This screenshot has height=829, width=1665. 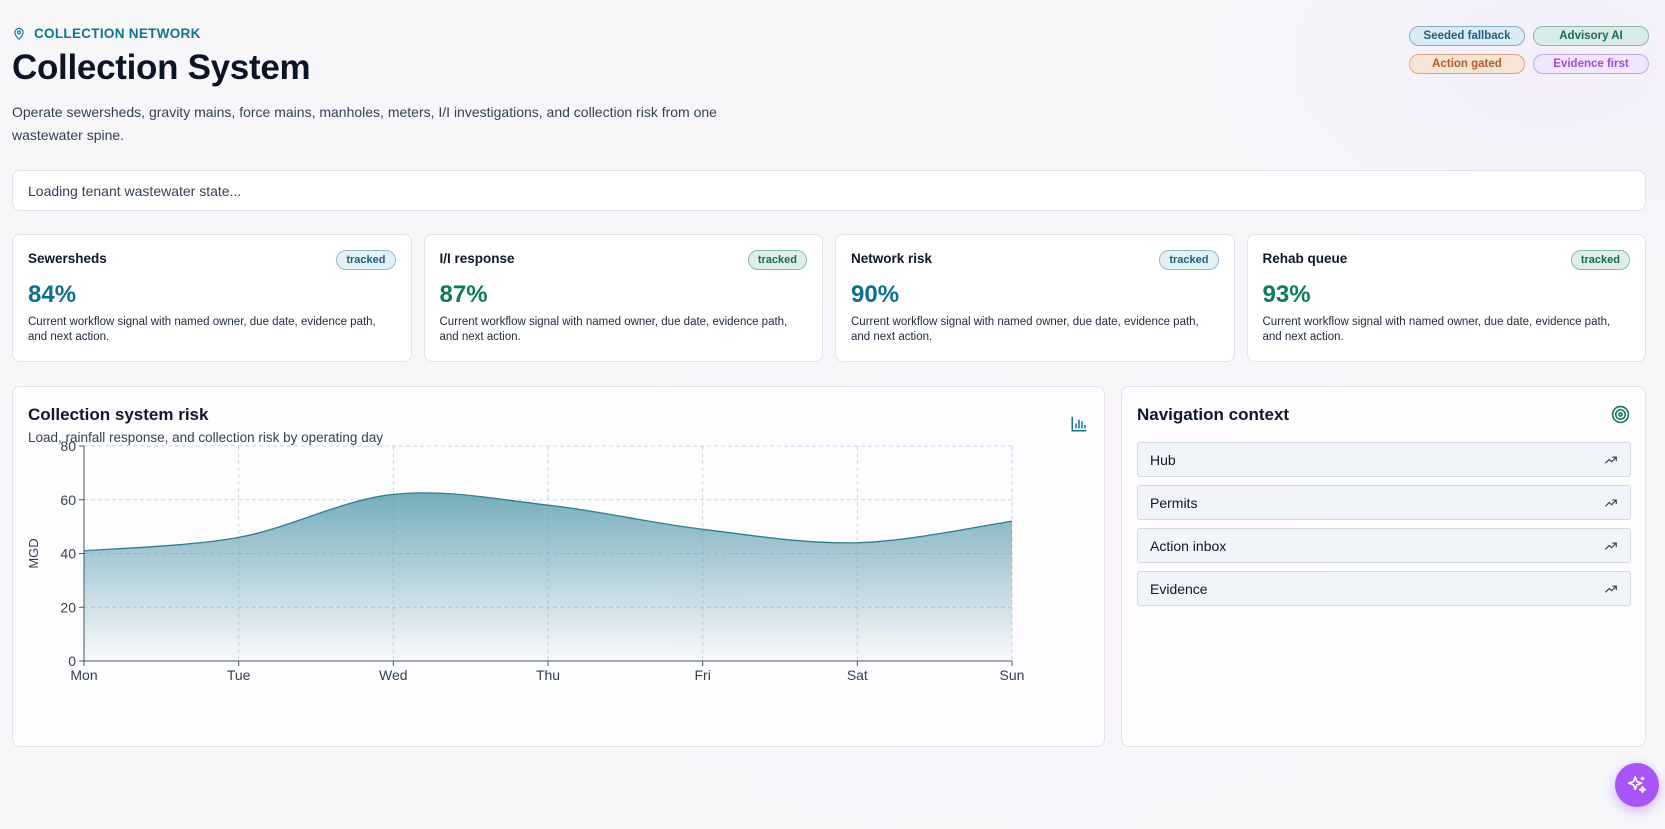 What do you see at coordinates (68, 554) in the screenshot?
I see `y-tick-label: 40` at bounding box center [68, 554].